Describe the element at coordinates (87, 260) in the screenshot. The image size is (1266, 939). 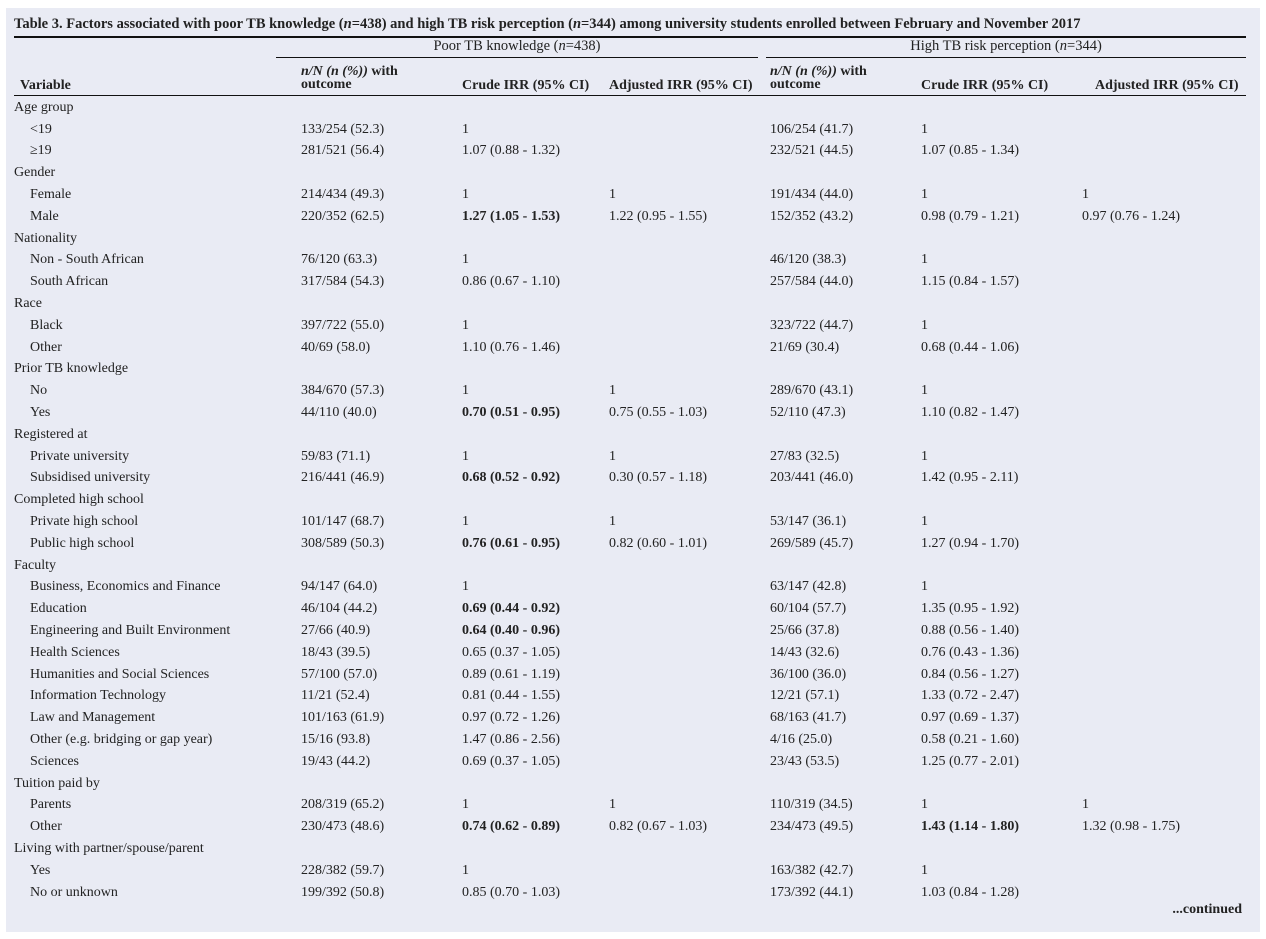
I see `variable-label: Non - South African` at that location.